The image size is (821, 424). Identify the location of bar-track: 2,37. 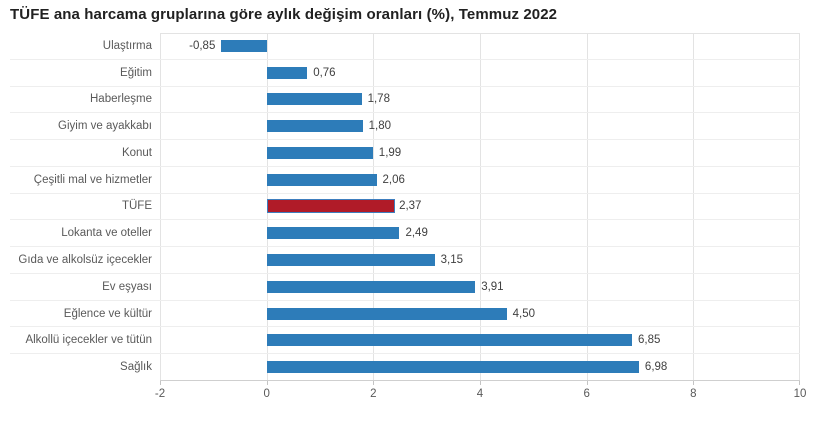
(480, 207).